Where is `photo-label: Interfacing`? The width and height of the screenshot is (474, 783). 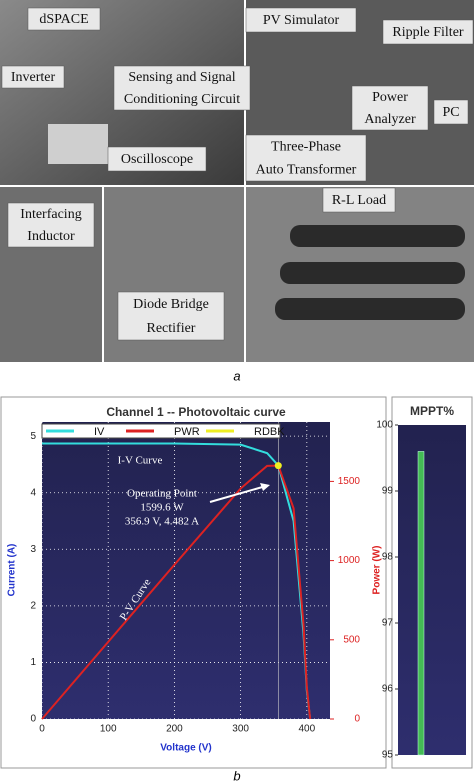
photo-label: Interfacing is located at coordinates (50, 214).